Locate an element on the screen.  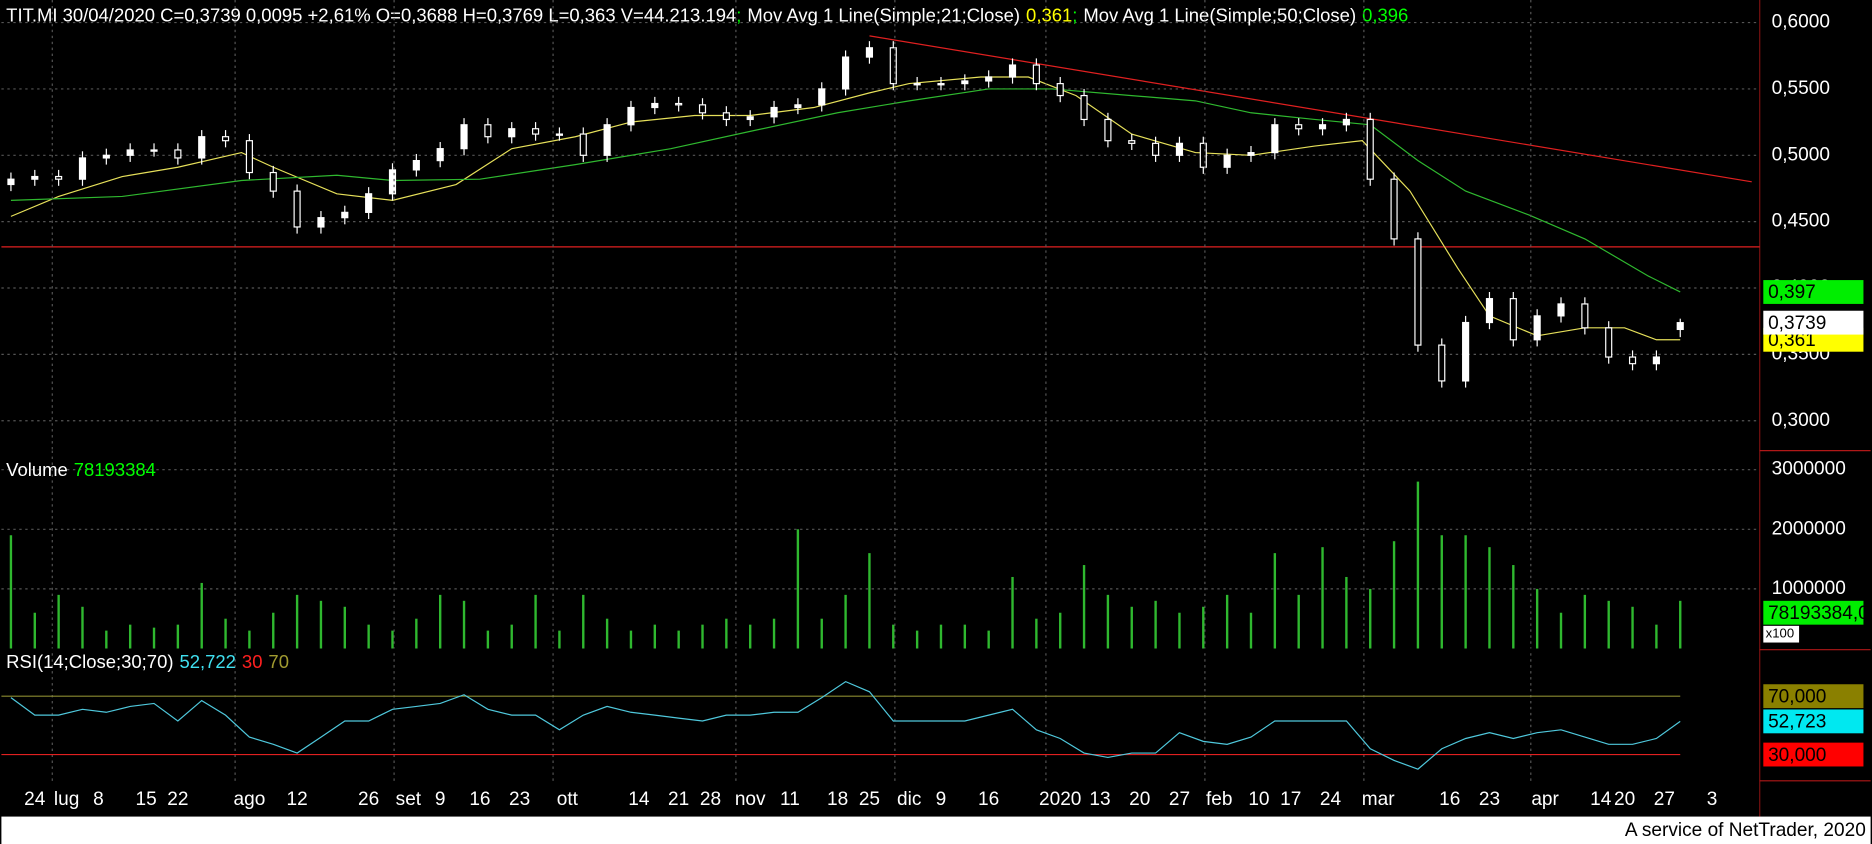
x-tick-label: mar is located at coordinates (1378, 799).